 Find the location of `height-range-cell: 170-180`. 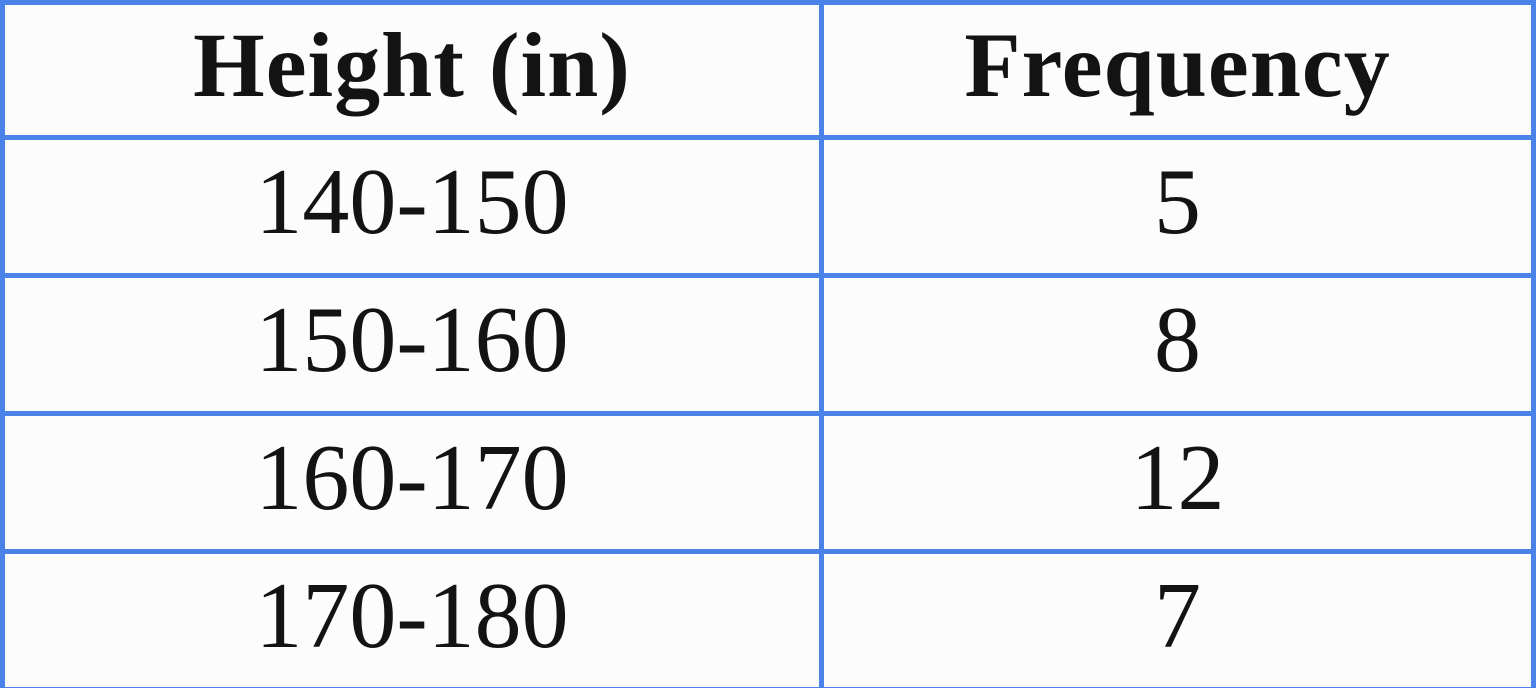

height-range-cell: 170-180 is located at coordinates (412, 618).